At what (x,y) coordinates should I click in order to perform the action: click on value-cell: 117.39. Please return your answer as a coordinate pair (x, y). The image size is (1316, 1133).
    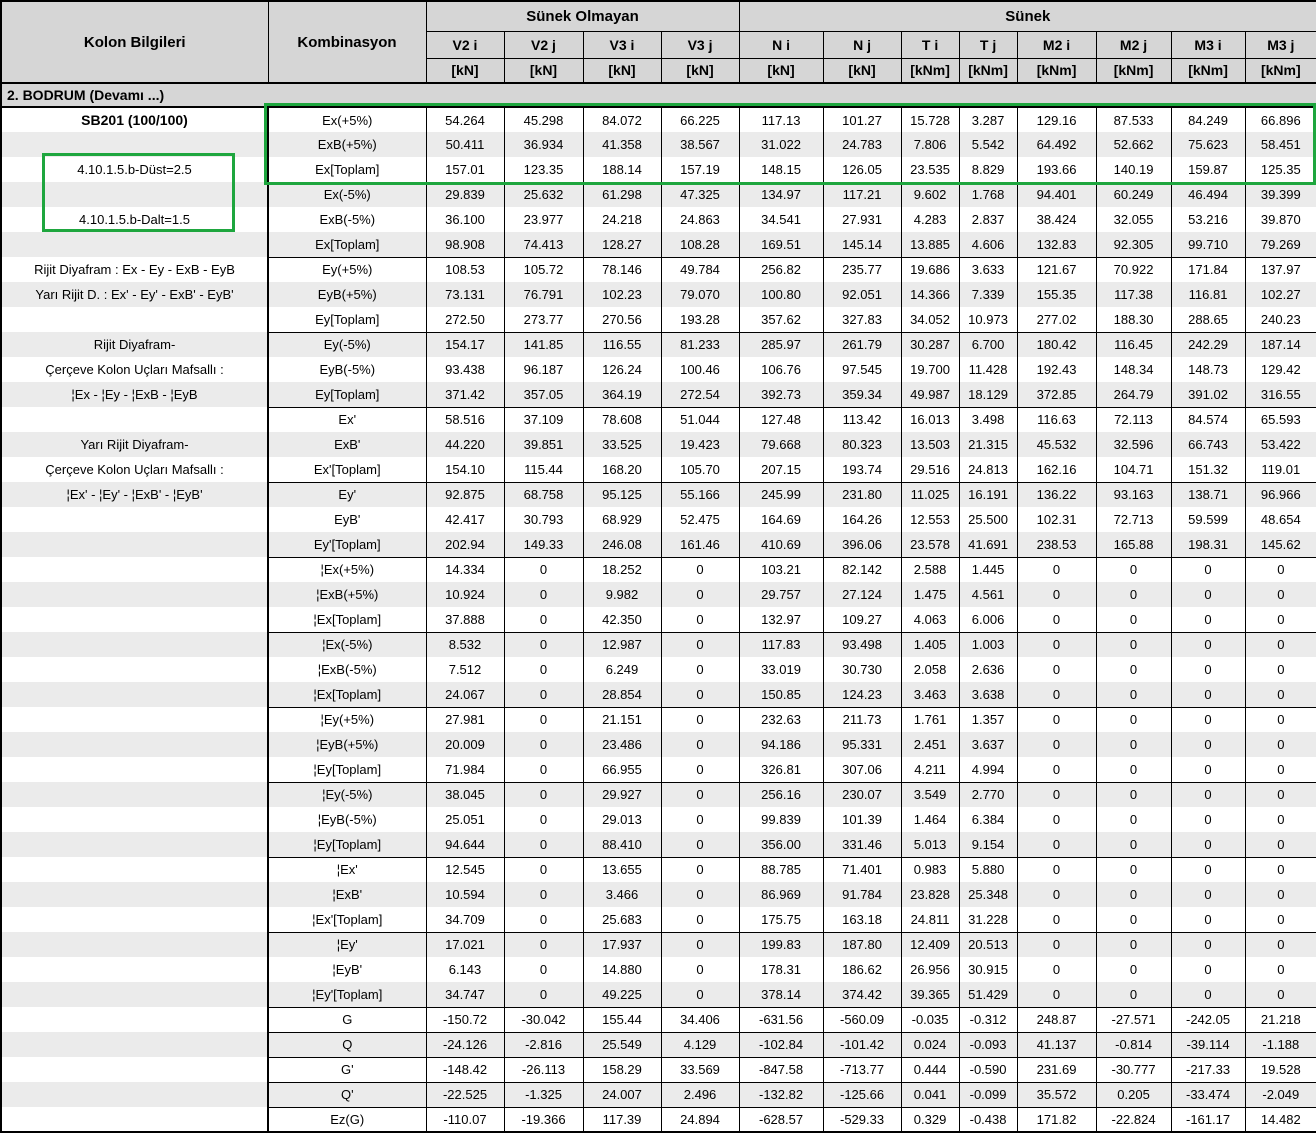
    Looking at the image, I should click on (621, 1119).